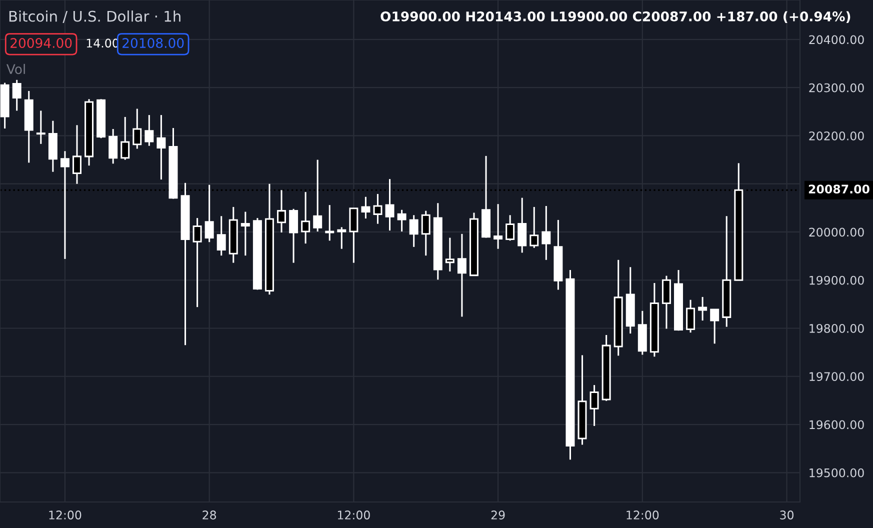  I want to click on annotation: 20094.00, so click(41, 43).